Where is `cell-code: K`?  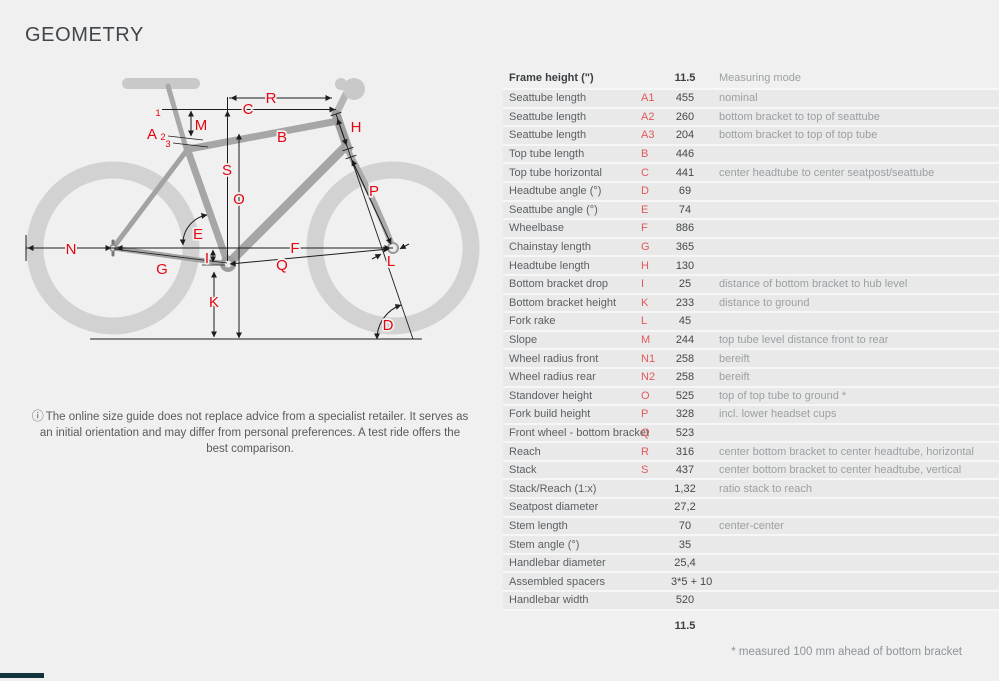
cell-code: K is located at coordinates (645, 302).